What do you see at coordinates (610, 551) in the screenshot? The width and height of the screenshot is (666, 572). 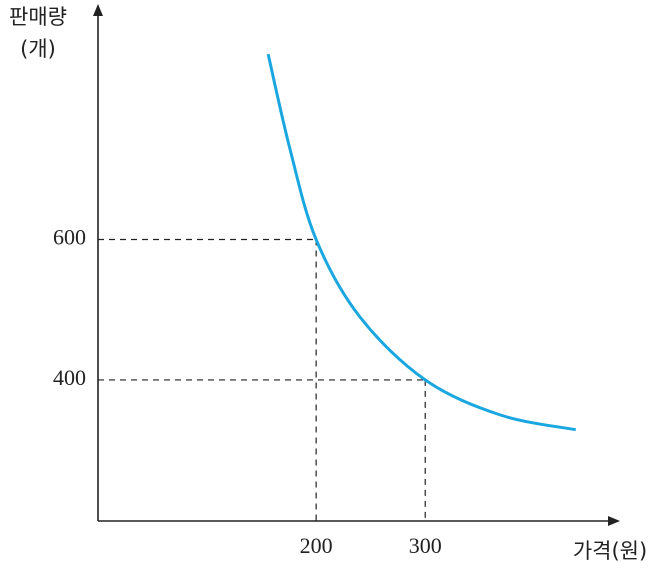 I see `x-axis-label: 가격(원)` at bounding box center [610, 551].